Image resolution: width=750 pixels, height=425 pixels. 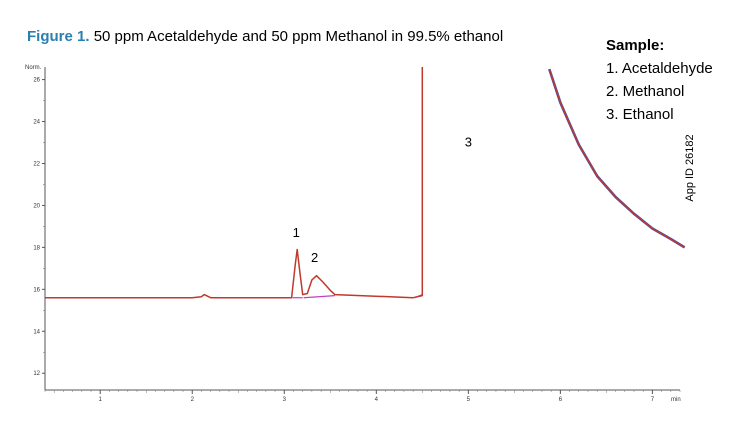 I want to click on peak-label-3: 3, so click(x=468, y=142).